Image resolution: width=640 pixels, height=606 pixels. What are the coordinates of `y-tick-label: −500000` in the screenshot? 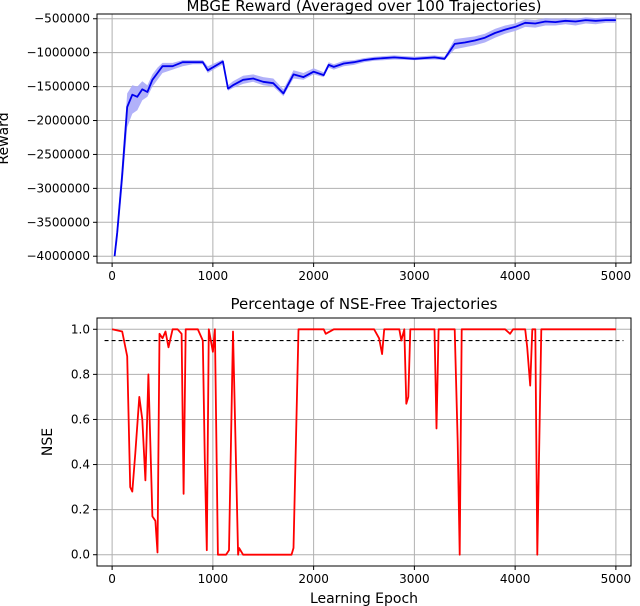 It's located at (62, 19).